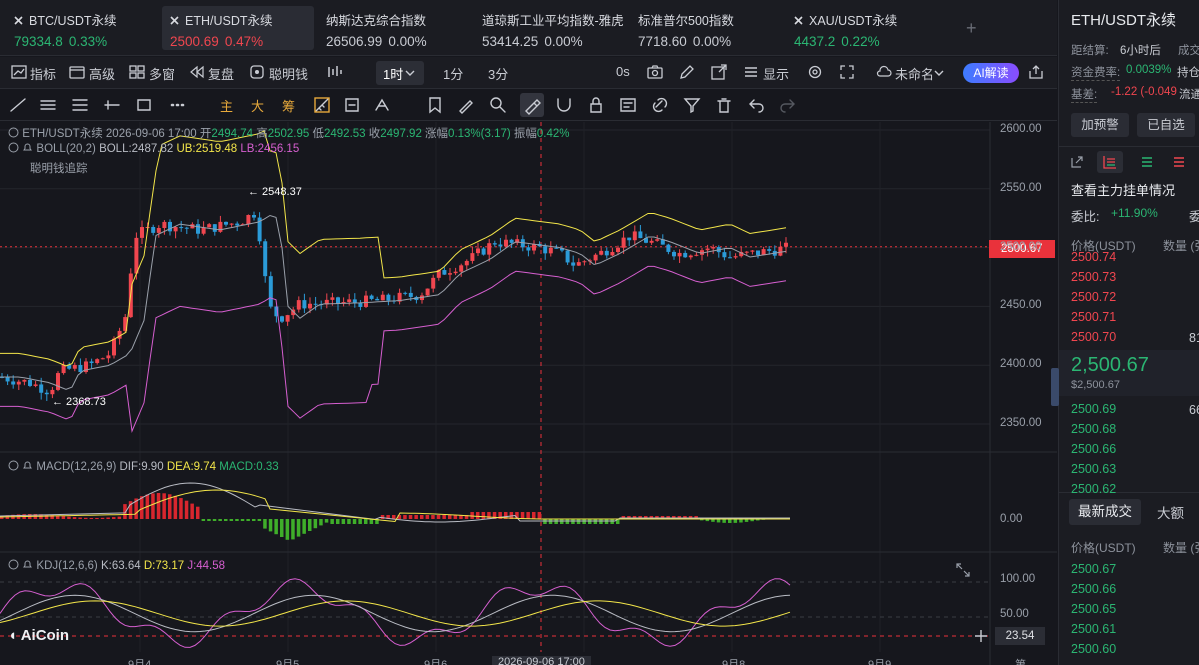  What do you see at coordinates (776, 74) in the screenshot?
I see `display-button: 显示` at bounding box center [776, 74].